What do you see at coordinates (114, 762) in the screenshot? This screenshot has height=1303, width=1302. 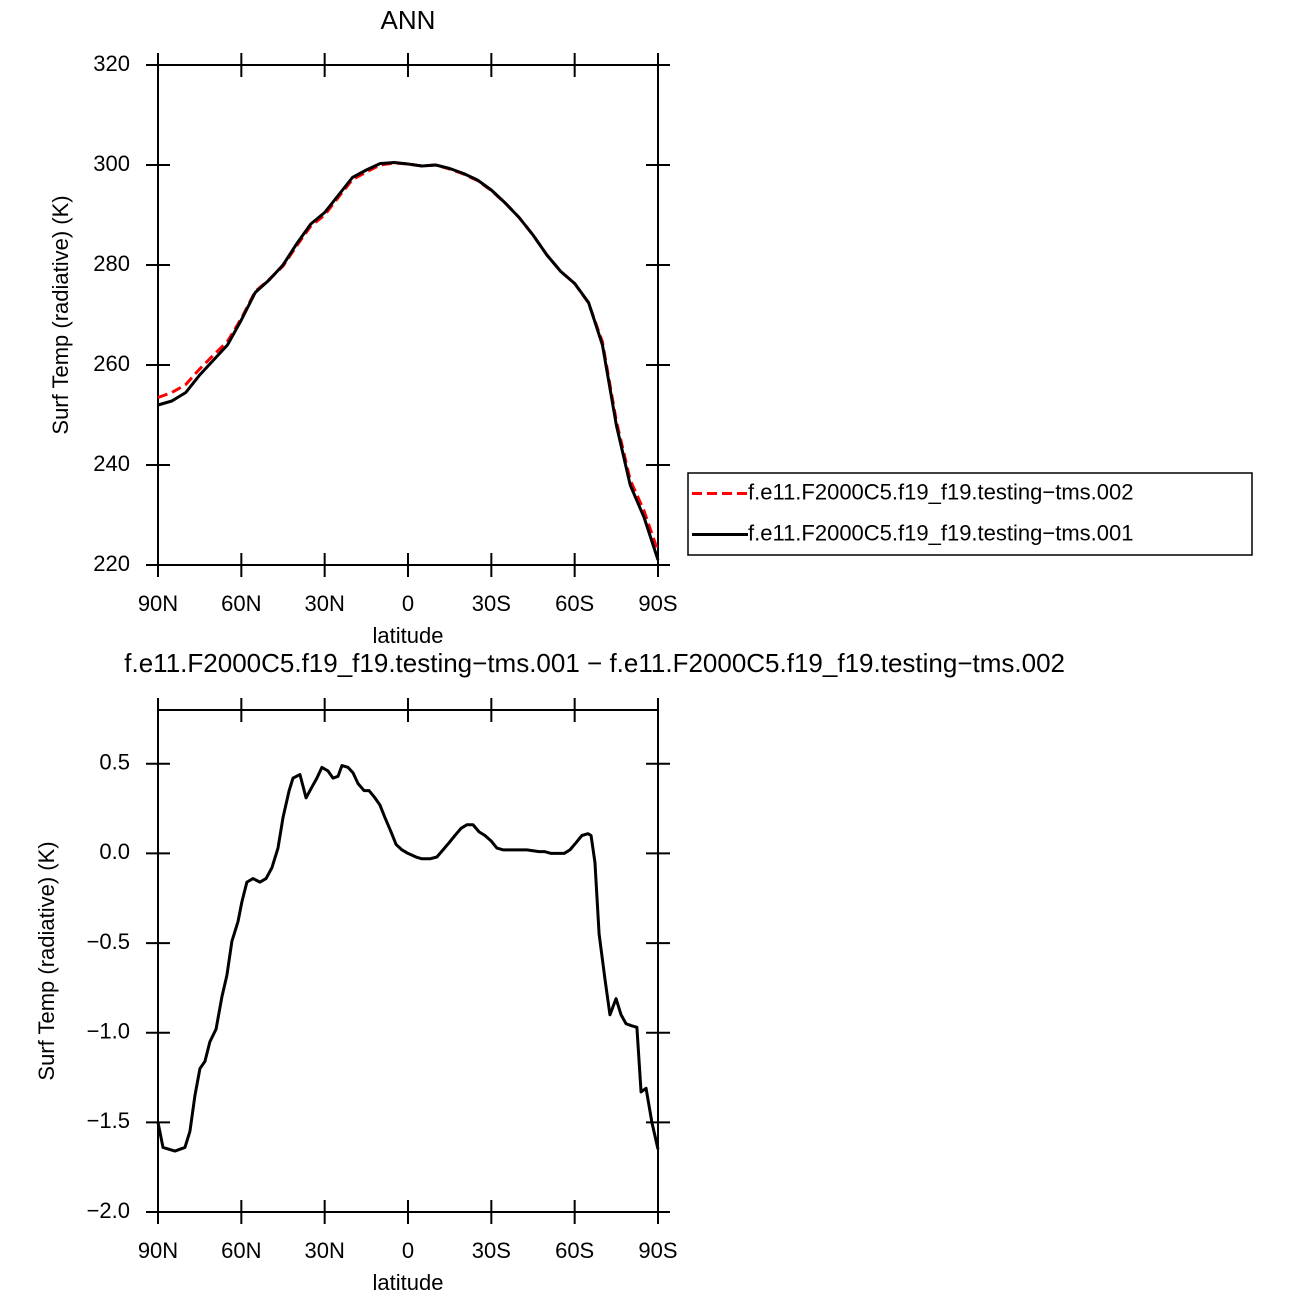 I see `y-tick-label: 0.5` at bounding box center [114, 762].